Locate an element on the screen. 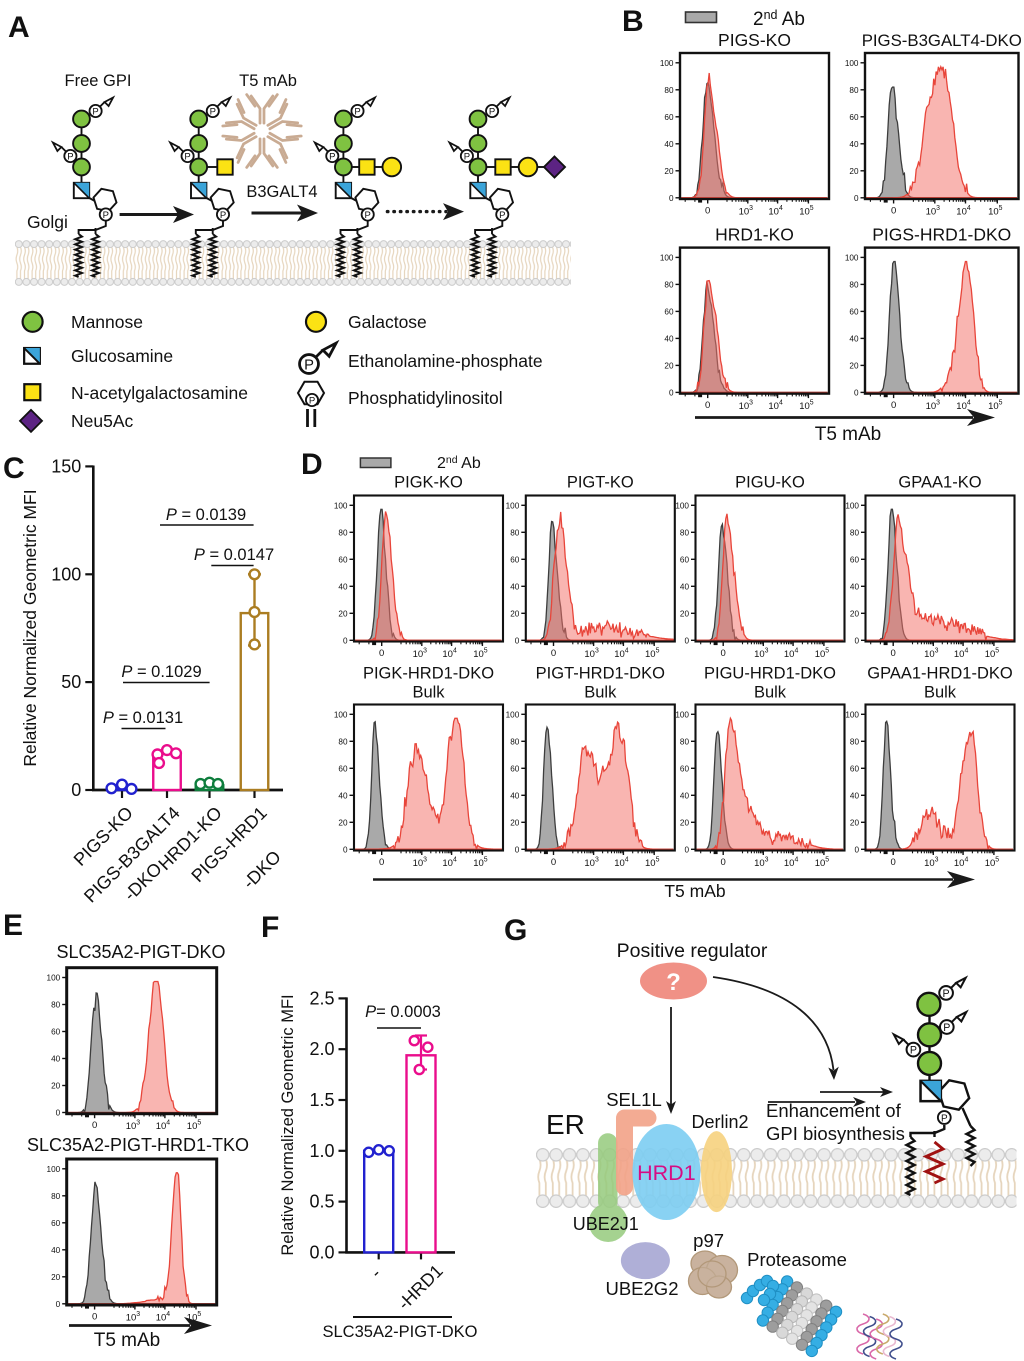 This screenshot has width=1024, height=1361. svg-text: C is located at coordinates (14, 468).